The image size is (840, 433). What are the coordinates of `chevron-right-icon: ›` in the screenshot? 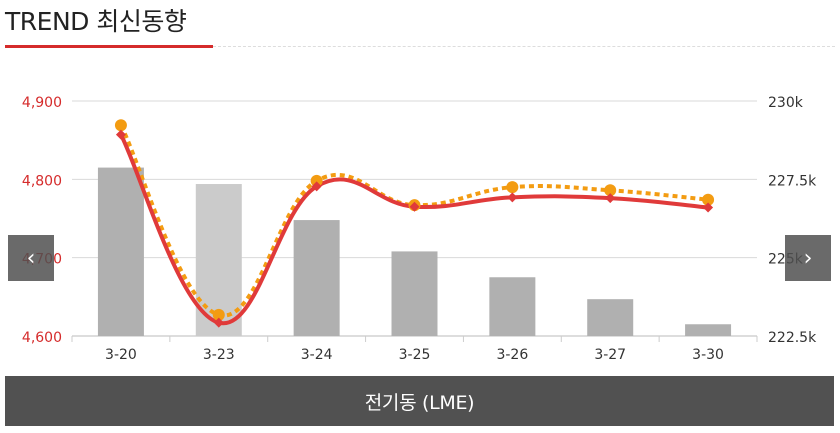 It's located at (808, 258).